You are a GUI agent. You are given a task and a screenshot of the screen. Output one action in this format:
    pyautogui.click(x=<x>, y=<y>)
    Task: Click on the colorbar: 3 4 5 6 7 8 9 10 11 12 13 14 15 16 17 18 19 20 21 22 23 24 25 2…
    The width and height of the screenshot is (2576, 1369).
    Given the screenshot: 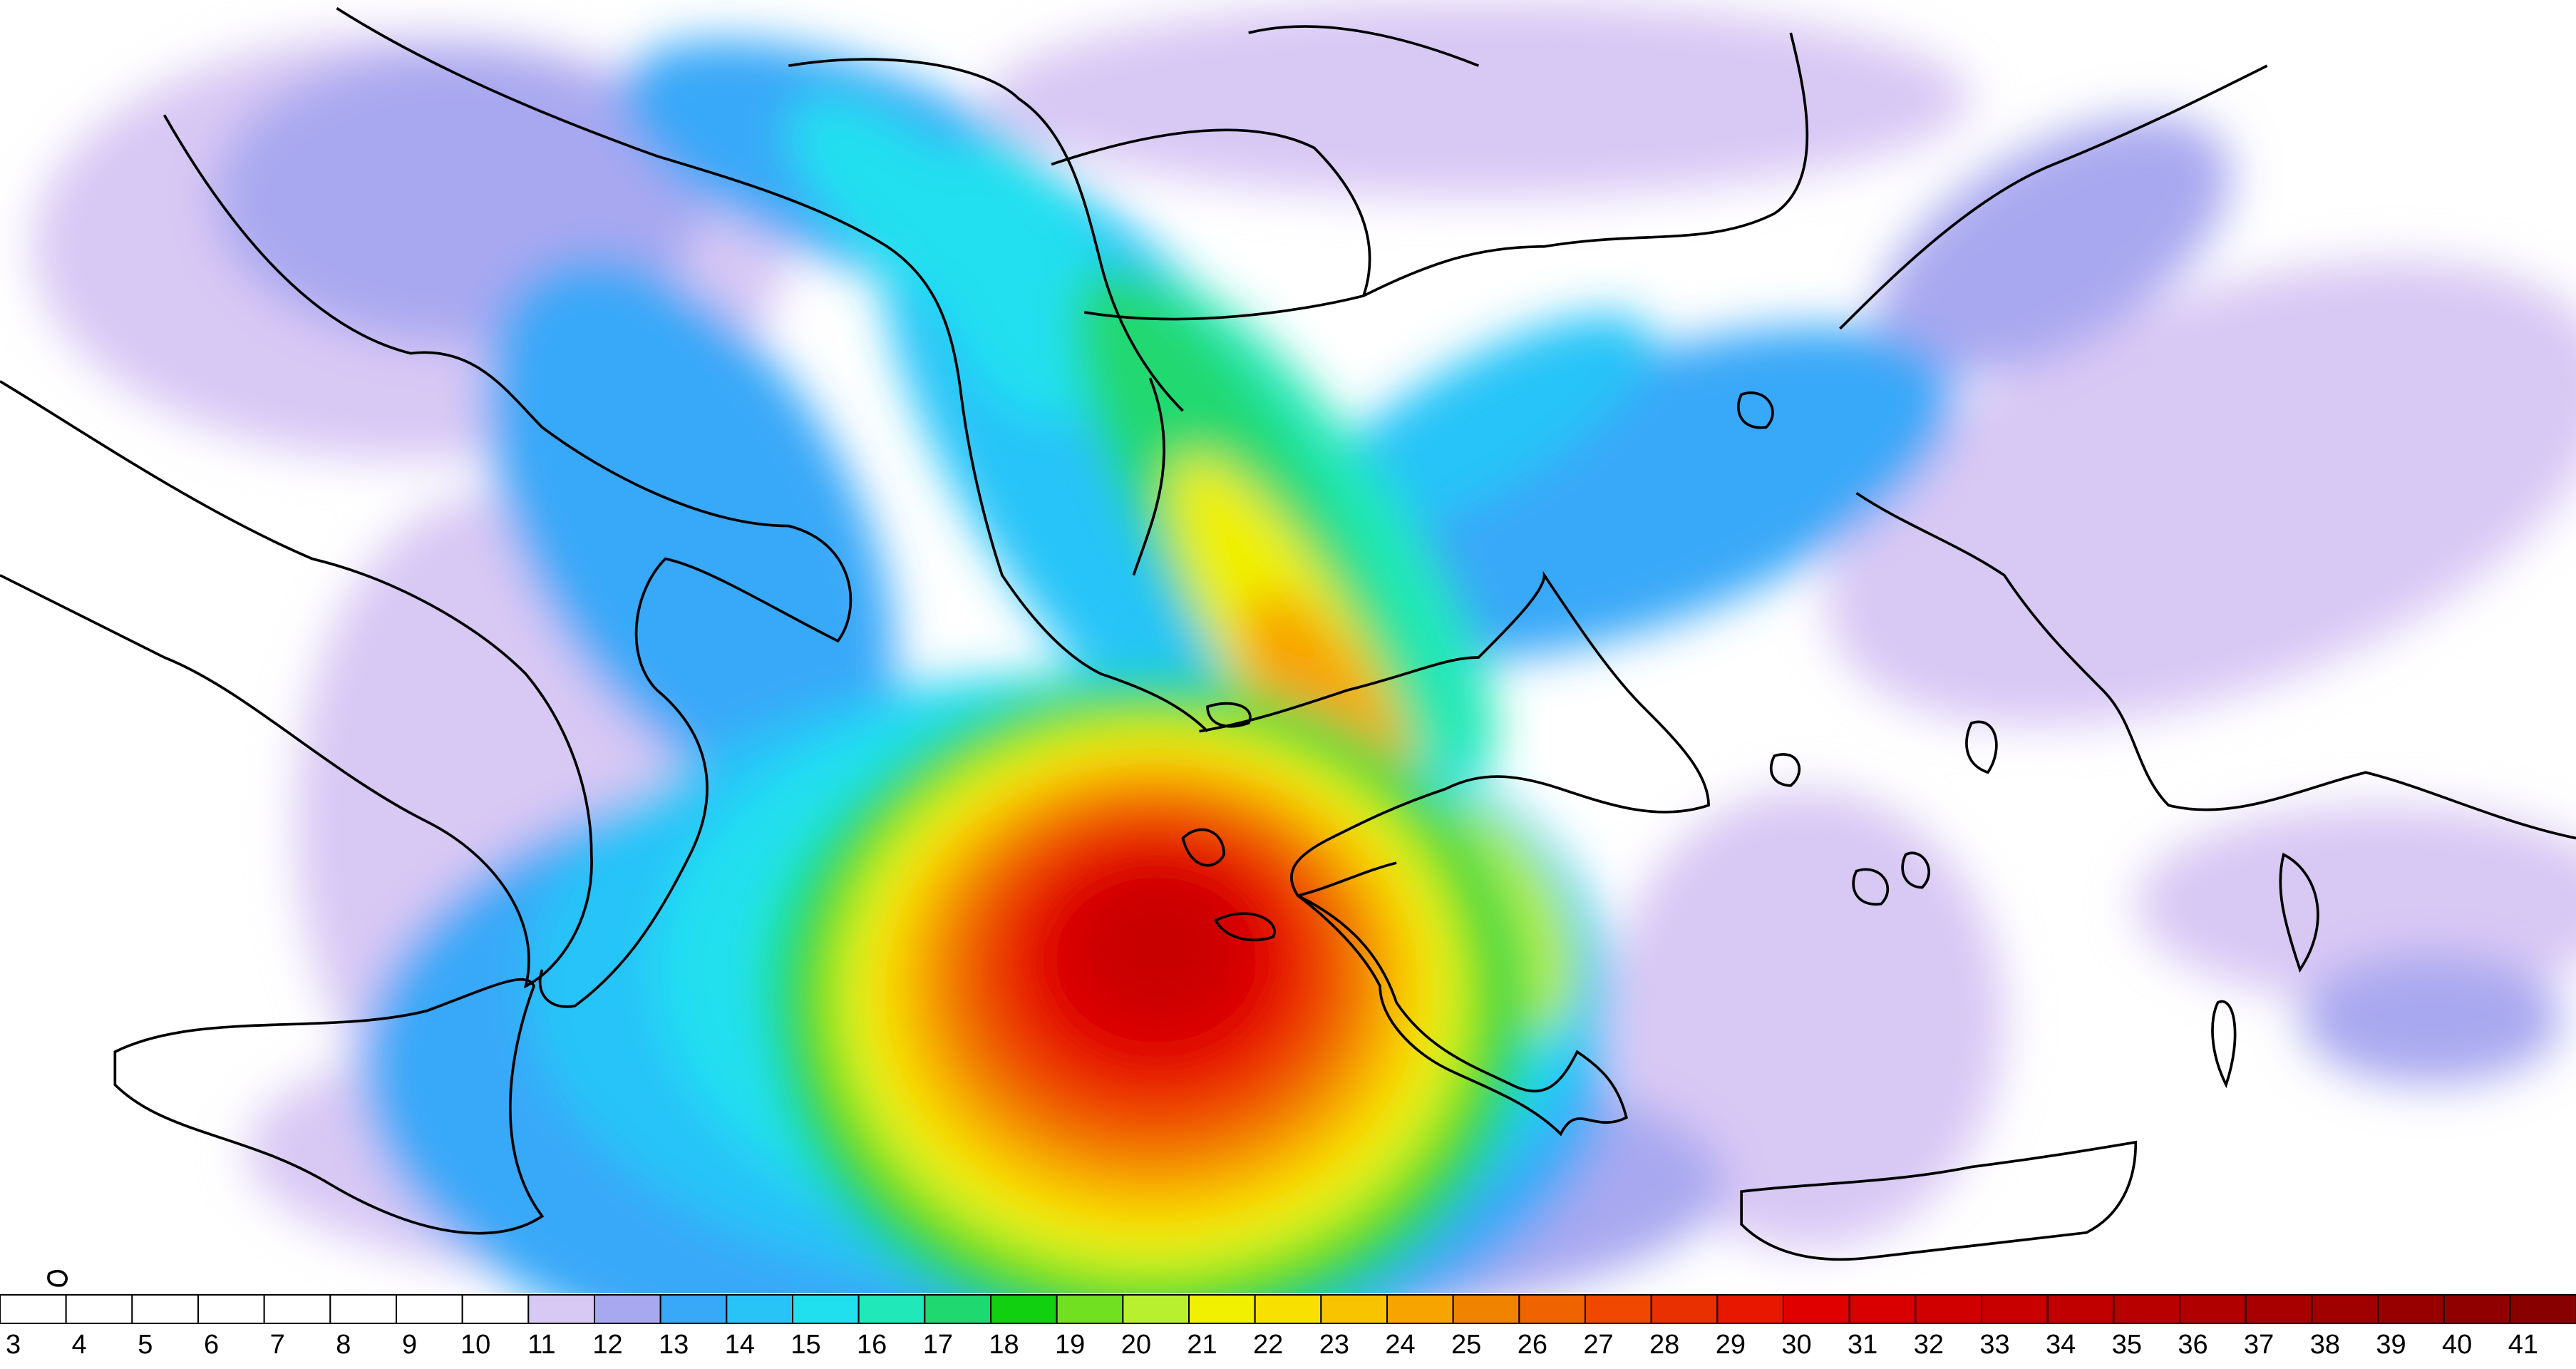 What is the action you would take?
    pyautogui.click(x=1288, y=1331)
    